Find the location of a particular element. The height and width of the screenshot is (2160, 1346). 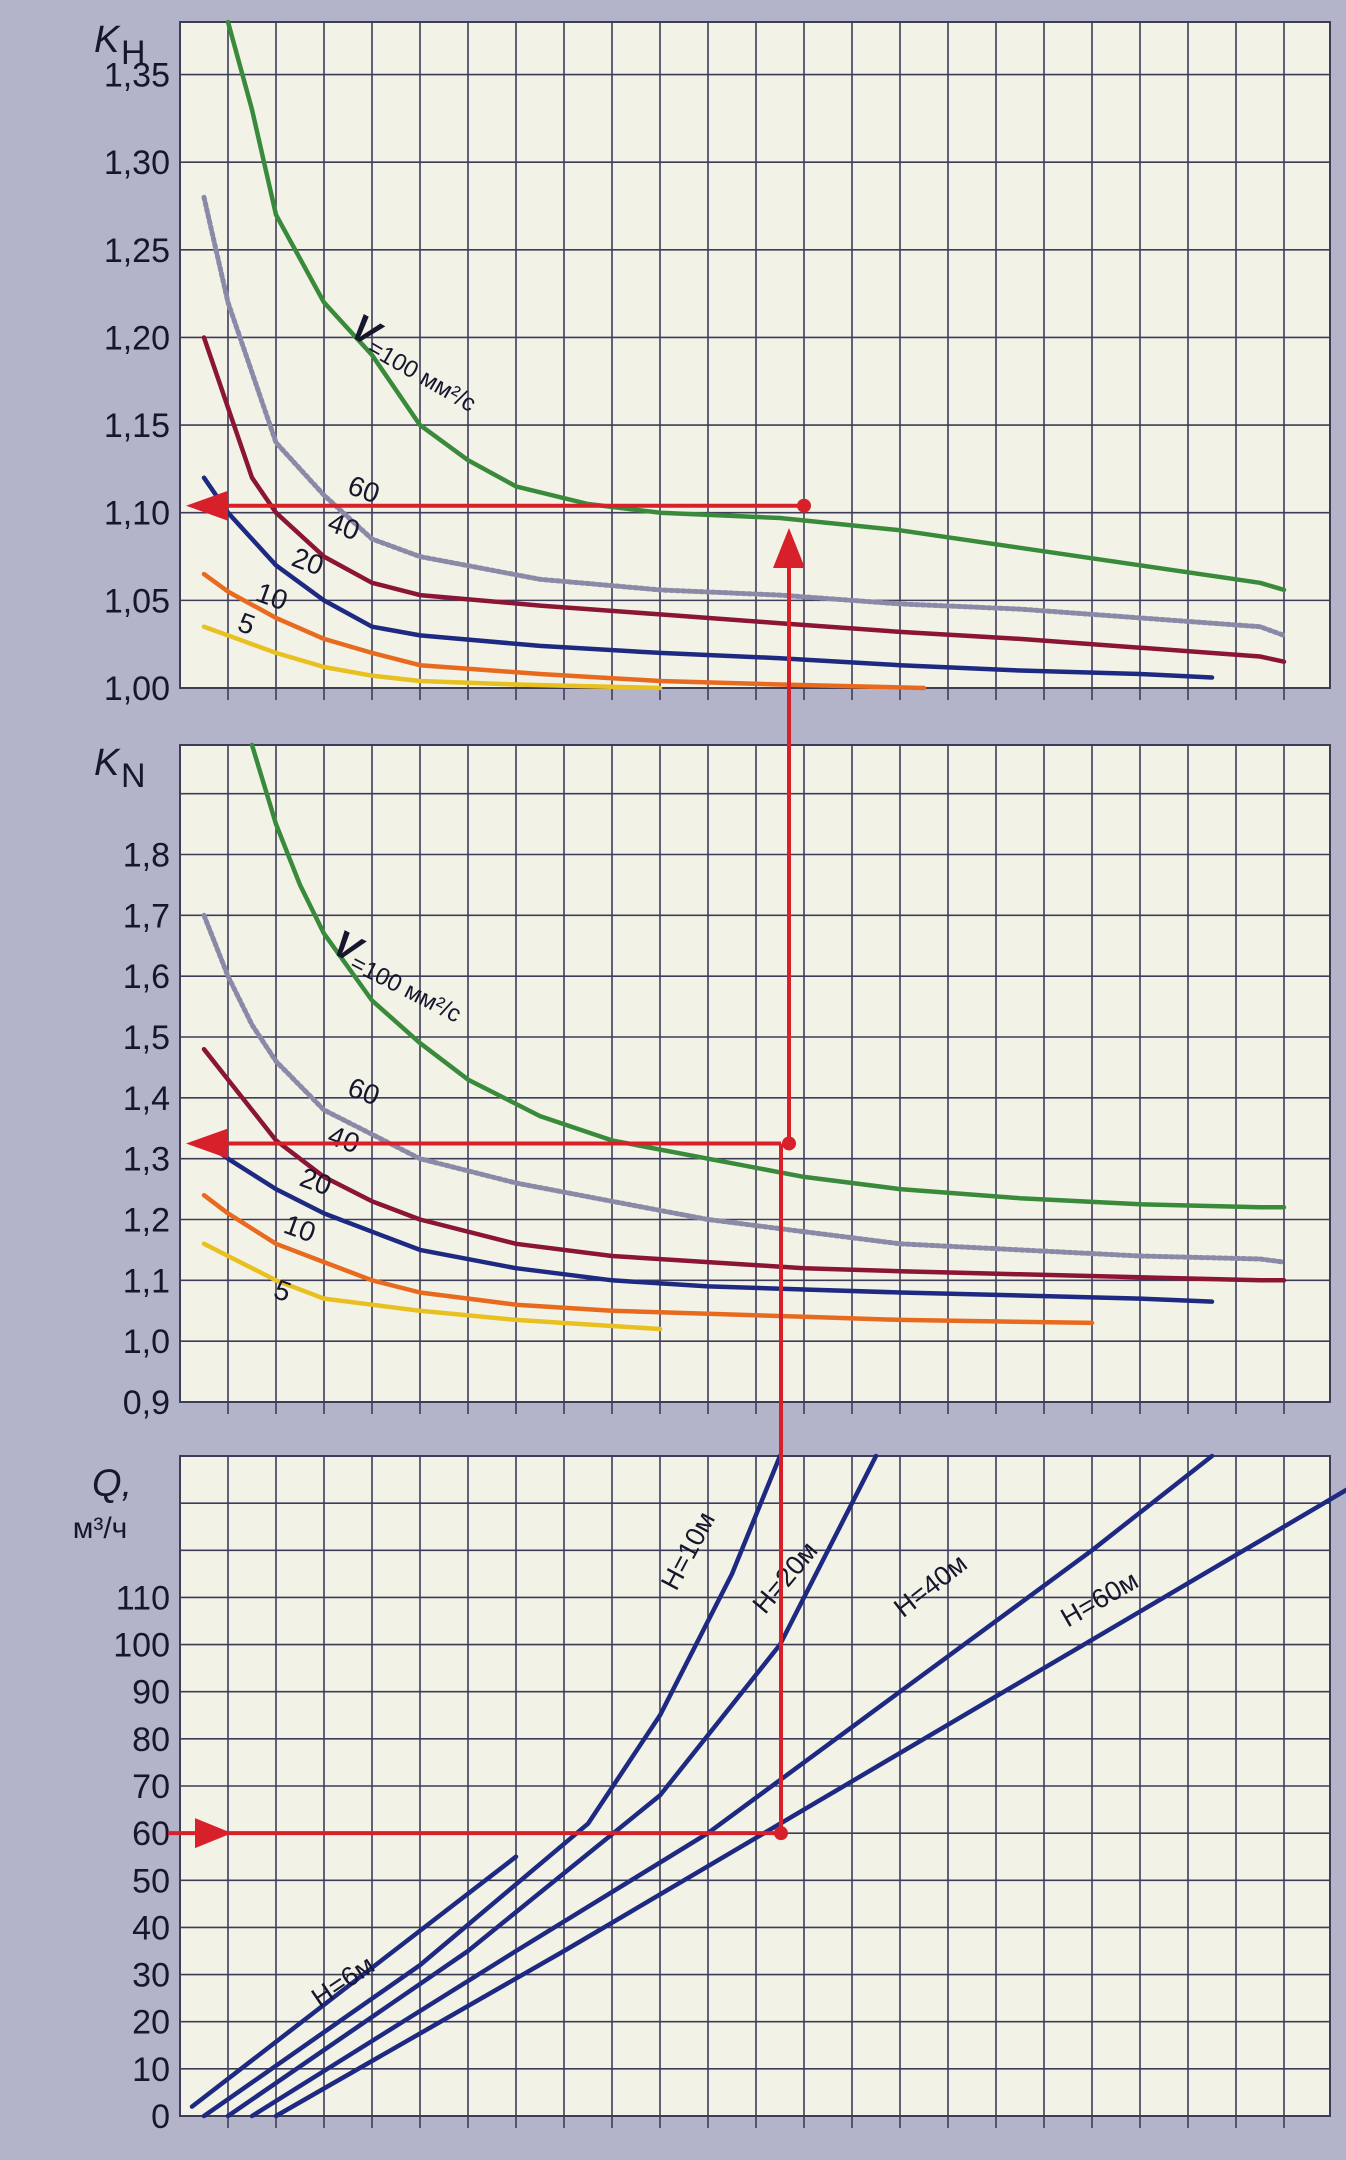

kh-ylabel-sub: Н is located at coordinates (133, 53).